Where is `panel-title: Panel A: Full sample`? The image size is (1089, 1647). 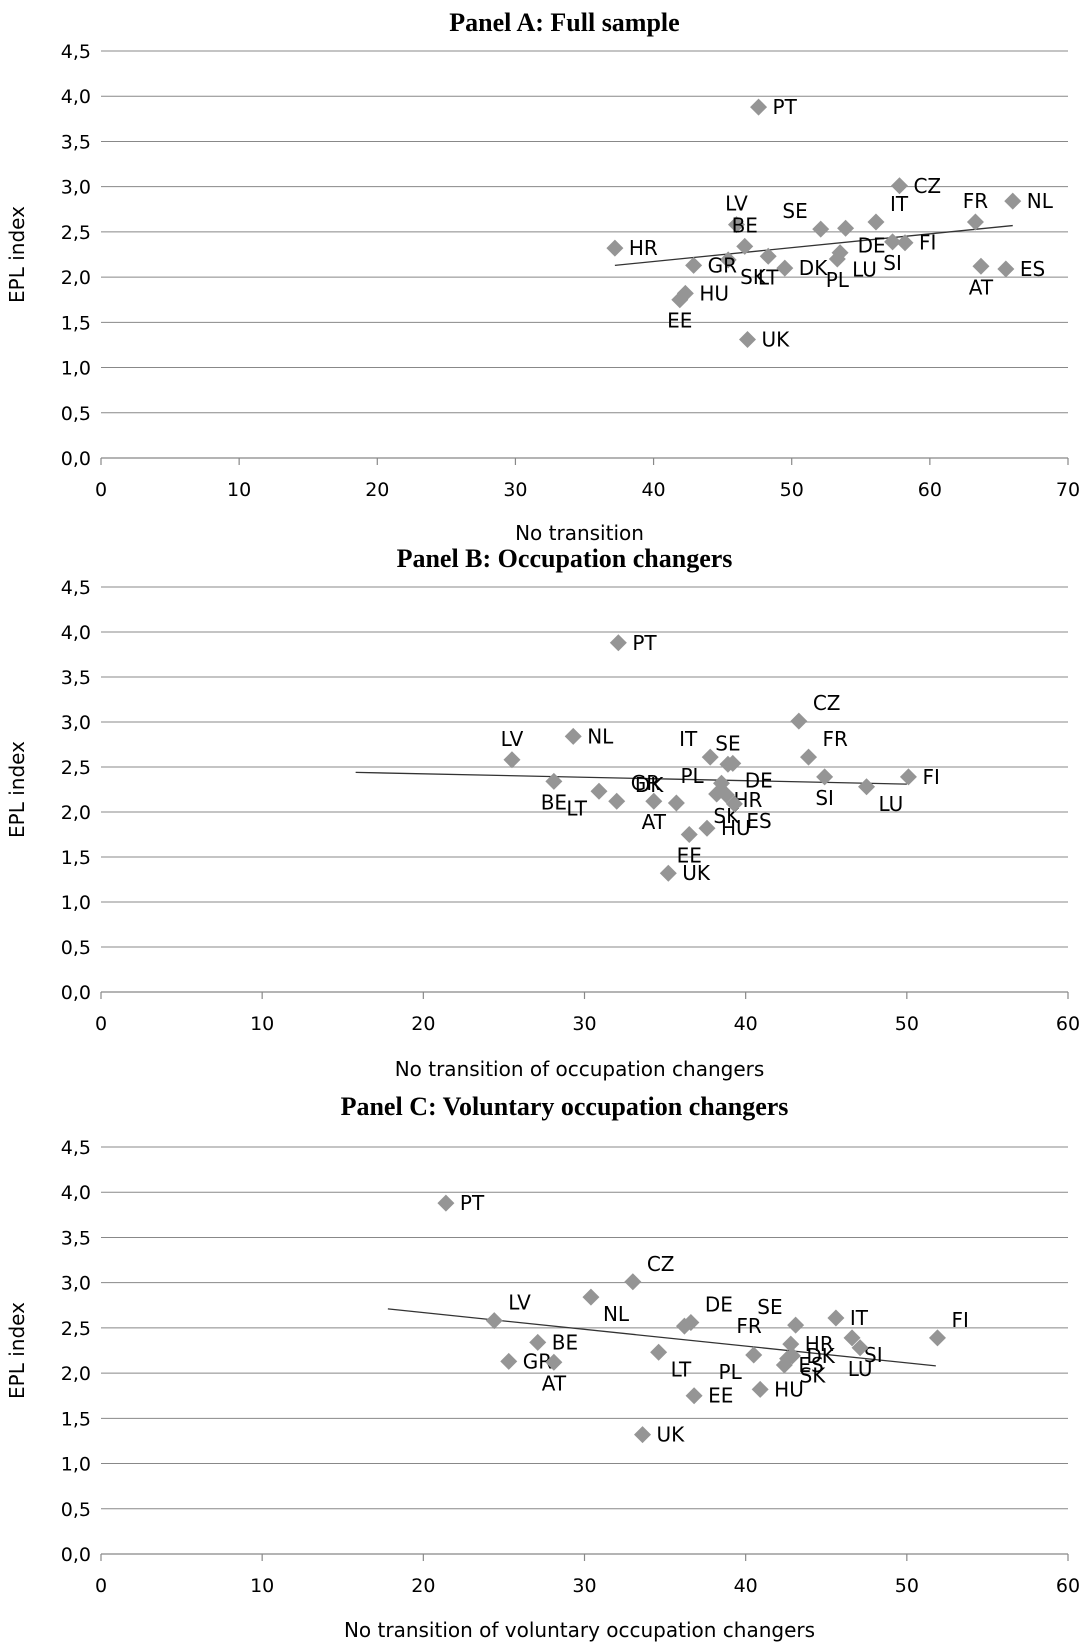
panel-title: Panel A: Full sample is located at coordinates (564, 22).